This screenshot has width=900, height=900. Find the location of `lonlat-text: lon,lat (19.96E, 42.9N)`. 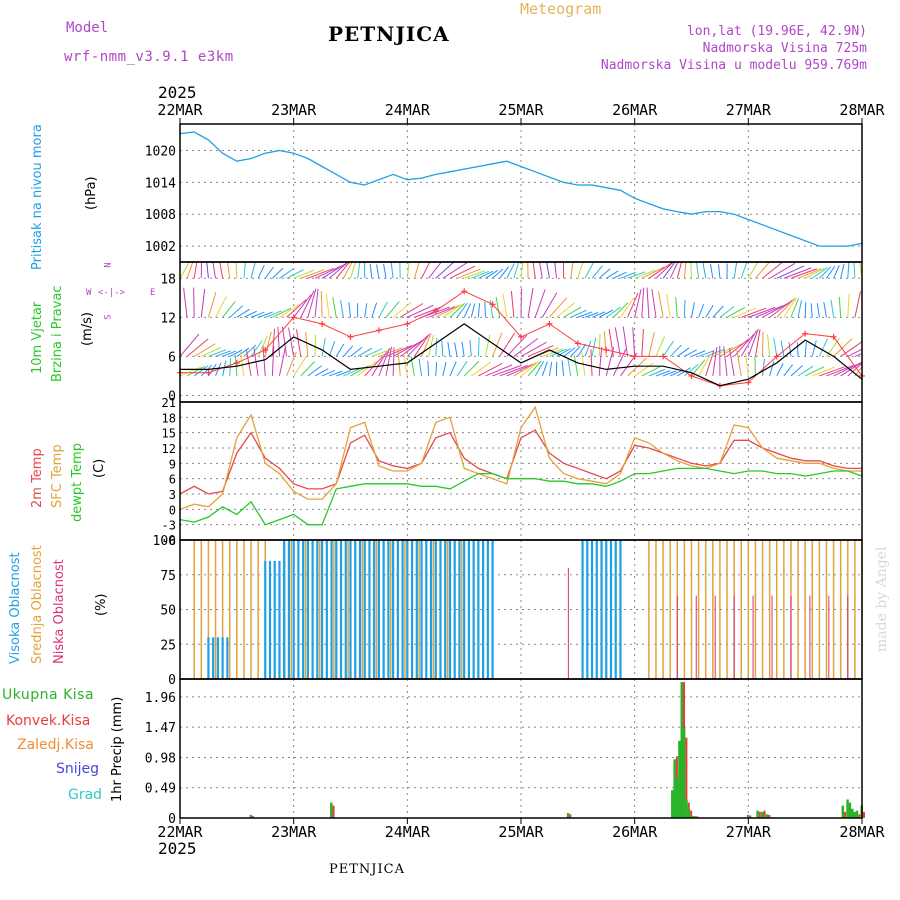

lonlat-text: lon,lat (19.96E, 42.9N) is located at coordinates (776, 31).